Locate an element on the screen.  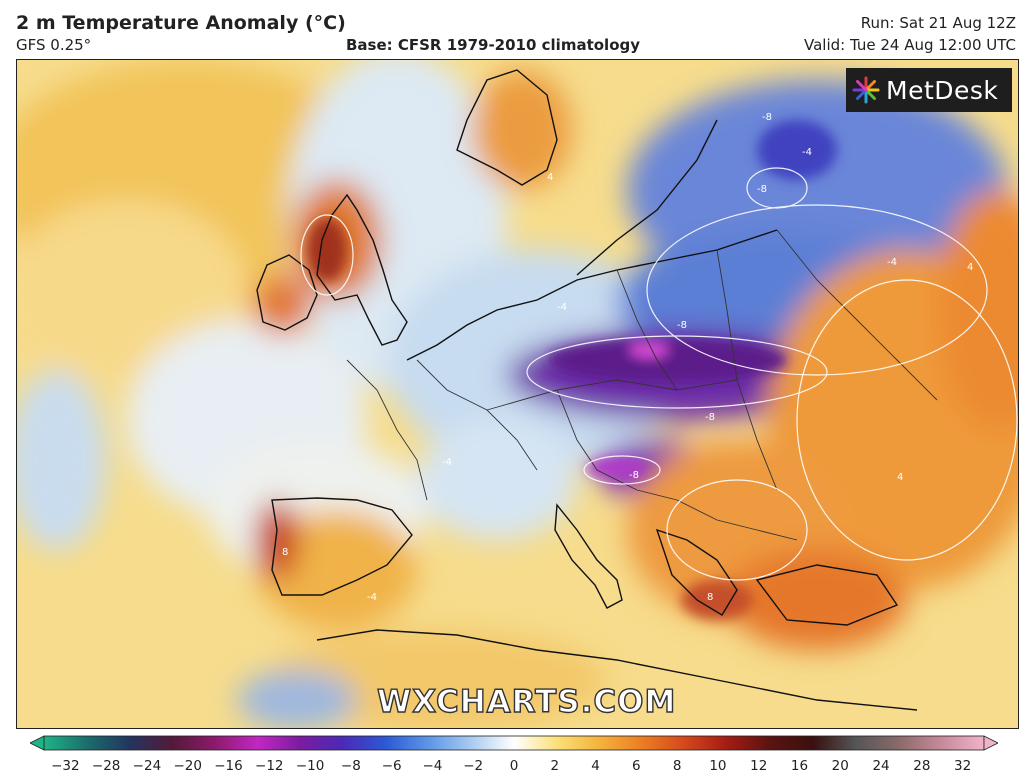
iberia is located at coordinates (342, 546).